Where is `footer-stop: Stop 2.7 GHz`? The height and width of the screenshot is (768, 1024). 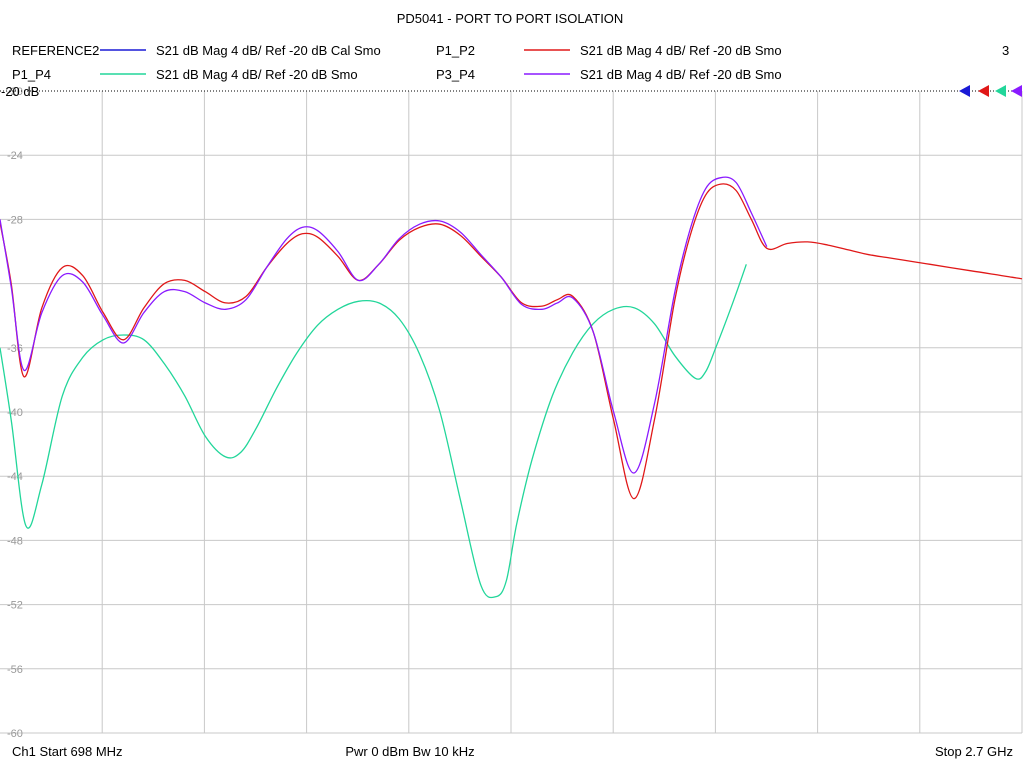 footer-stop: Stop 2.7 GHz is located at coordinates (974, 751).